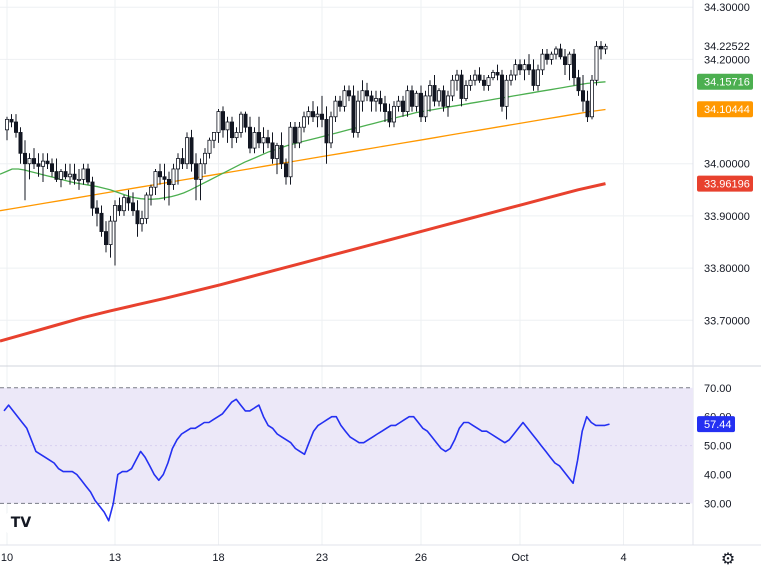 The height and width of the screenshot is (575, 761). Describe the element at coordinates (21, 523) in the screenshot. I see `tradingview-logo: TV` at that location.